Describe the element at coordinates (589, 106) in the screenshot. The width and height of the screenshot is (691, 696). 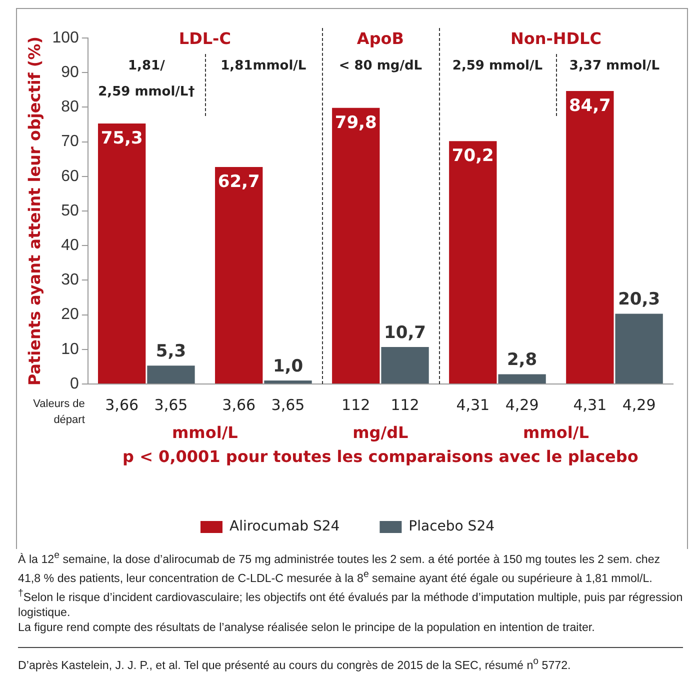
I see `data-label: 84,7` at that location.